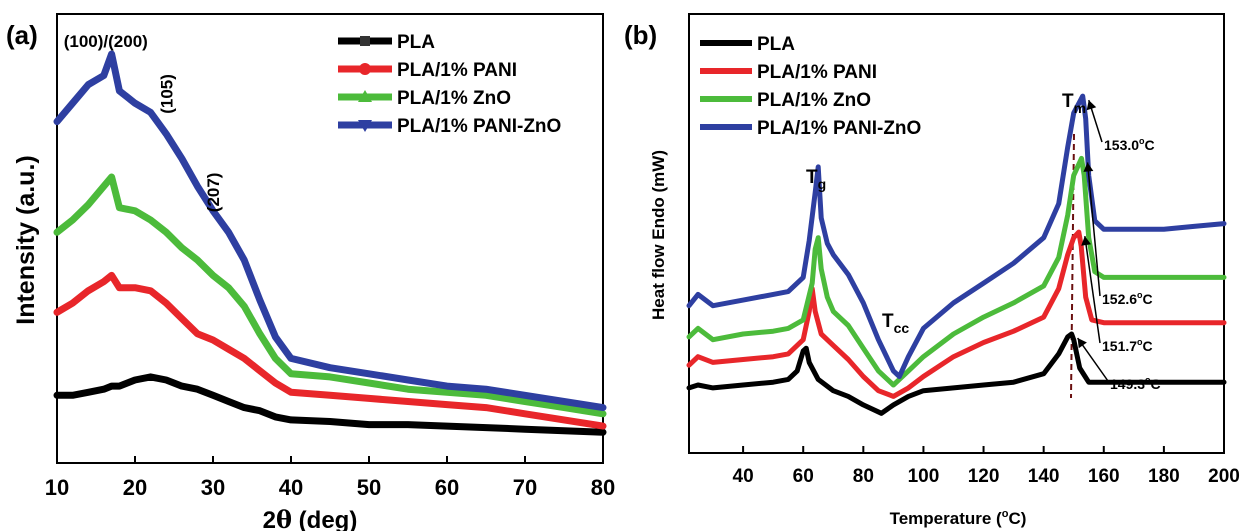 Image resolution: width=1240 pixels, height=531 pixels. What do you see at coordinates (330, 478) in the screenshot?
I see `panel-a-x-axis: 10 20 30 40 50 60 70 80` at bounding box center [330, 478].